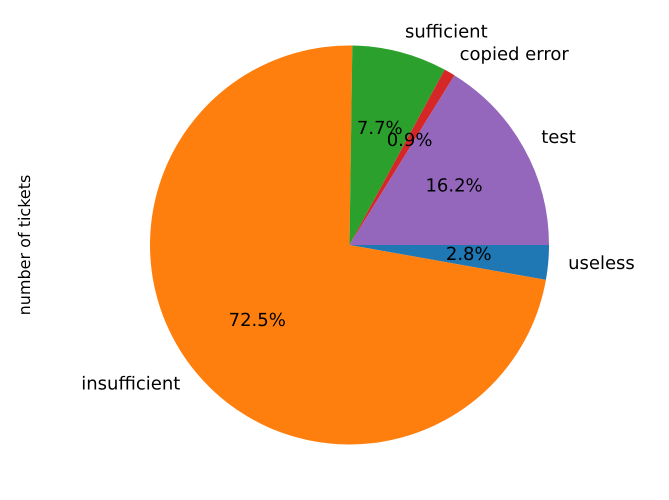 The image size is (669, 500). What do you see at coordinates (130, 383) in the screenshot?
I see `slice-label: insufficient` at bounding box center [130, 383].